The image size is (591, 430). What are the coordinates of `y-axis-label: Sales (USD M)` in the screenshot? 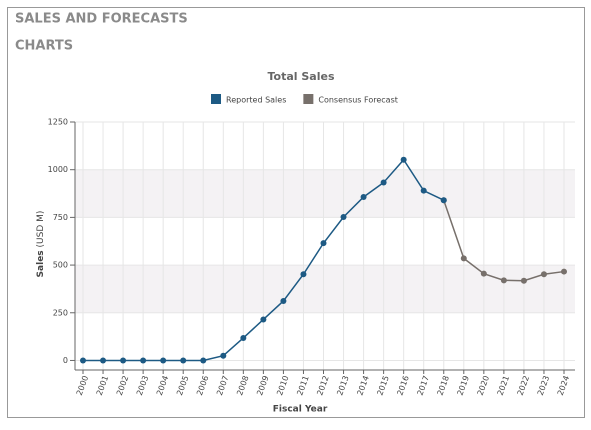 It's located at (41, 244).